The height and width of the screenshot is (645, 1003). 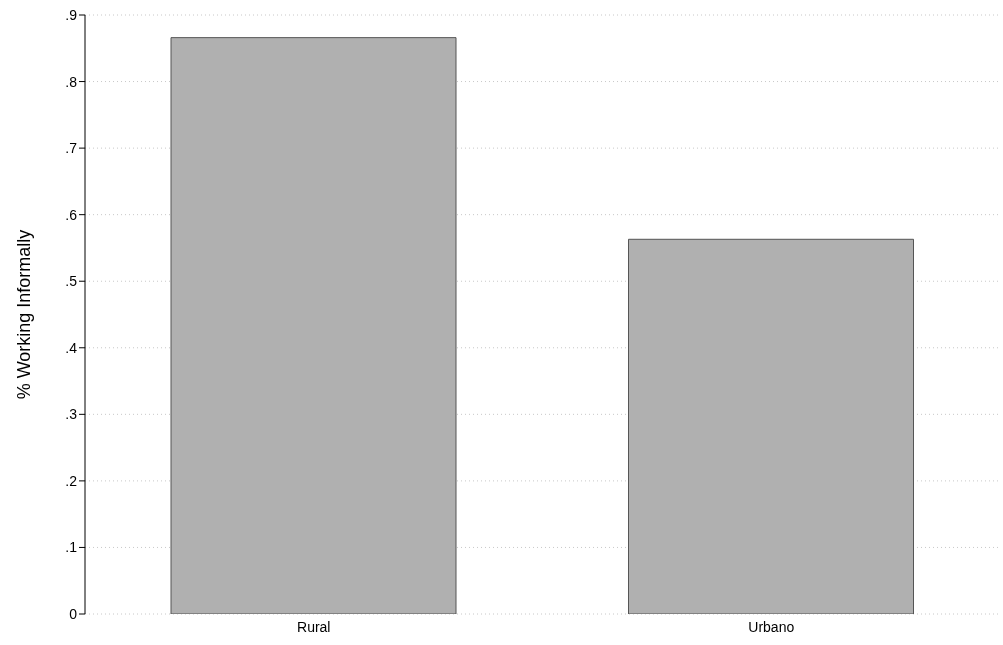 What do you see at coordinates (71, 214) in the screenshot?
I see `y-tick-label: .6` at bounding box center [71, 214].